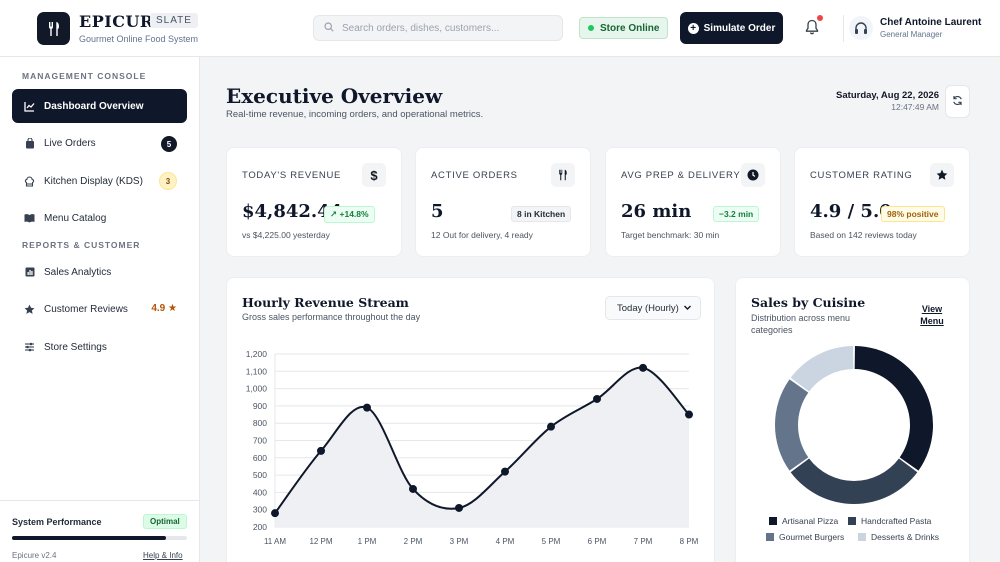 The image size is (1000, 562). I want to click on sidebar-item-label: Store Settings, so click(75, 347).